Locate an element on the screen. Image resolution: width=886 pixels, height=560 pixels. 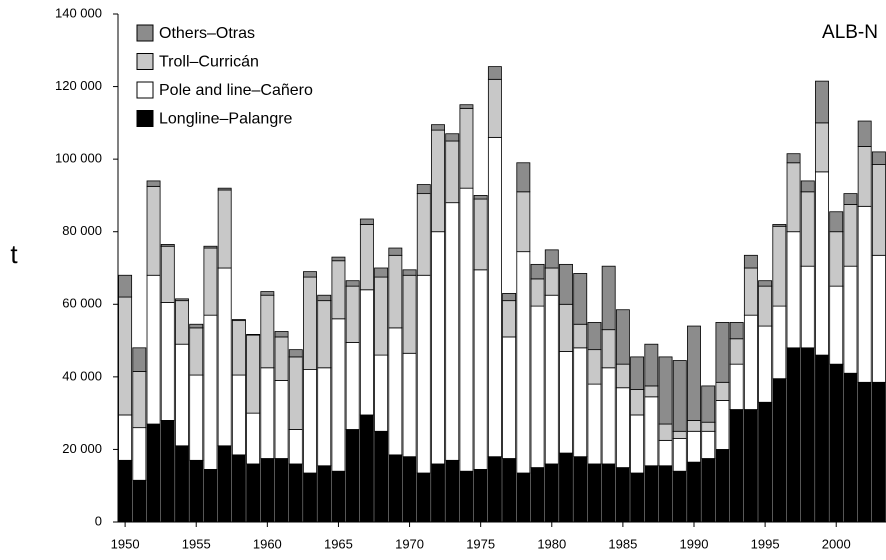
y-tick-label: 40 000 is located at coordinates (82, 375).